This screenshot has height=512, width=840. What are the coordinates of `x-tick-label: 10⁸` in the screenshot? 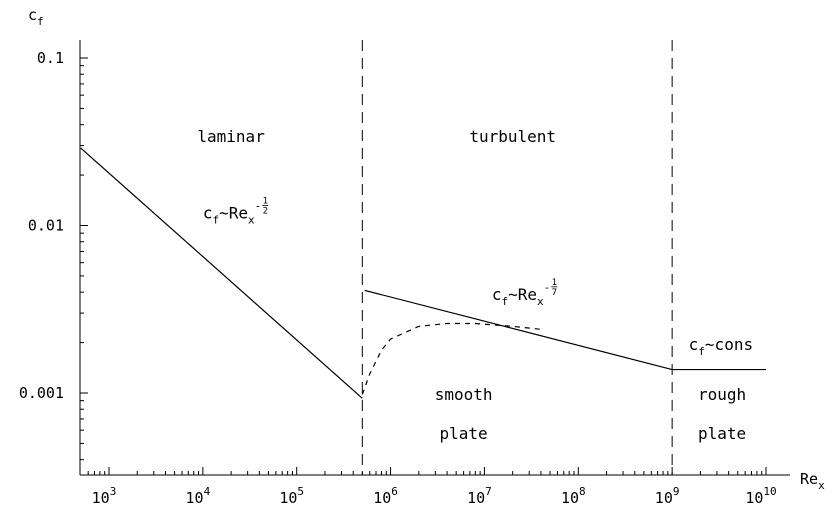 It's located at (573, 496).